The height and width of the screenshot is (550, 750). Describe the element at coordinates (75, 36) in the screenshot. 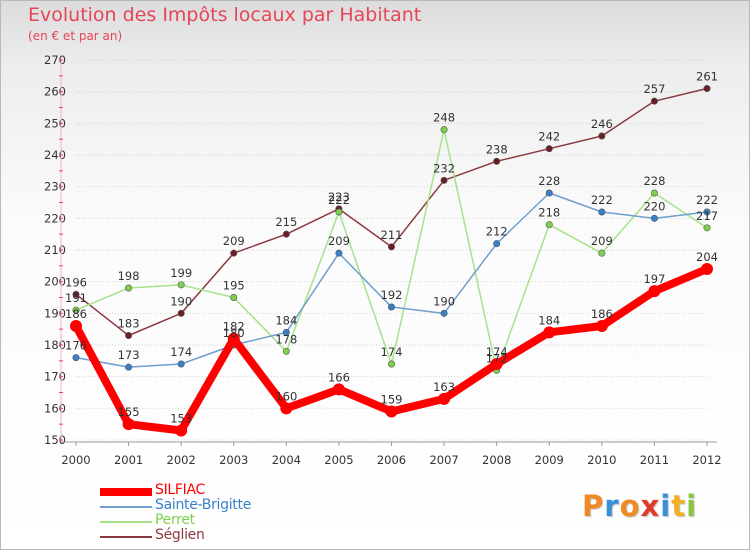

I see `chart-subtitle: (en € et par an)` at that location.